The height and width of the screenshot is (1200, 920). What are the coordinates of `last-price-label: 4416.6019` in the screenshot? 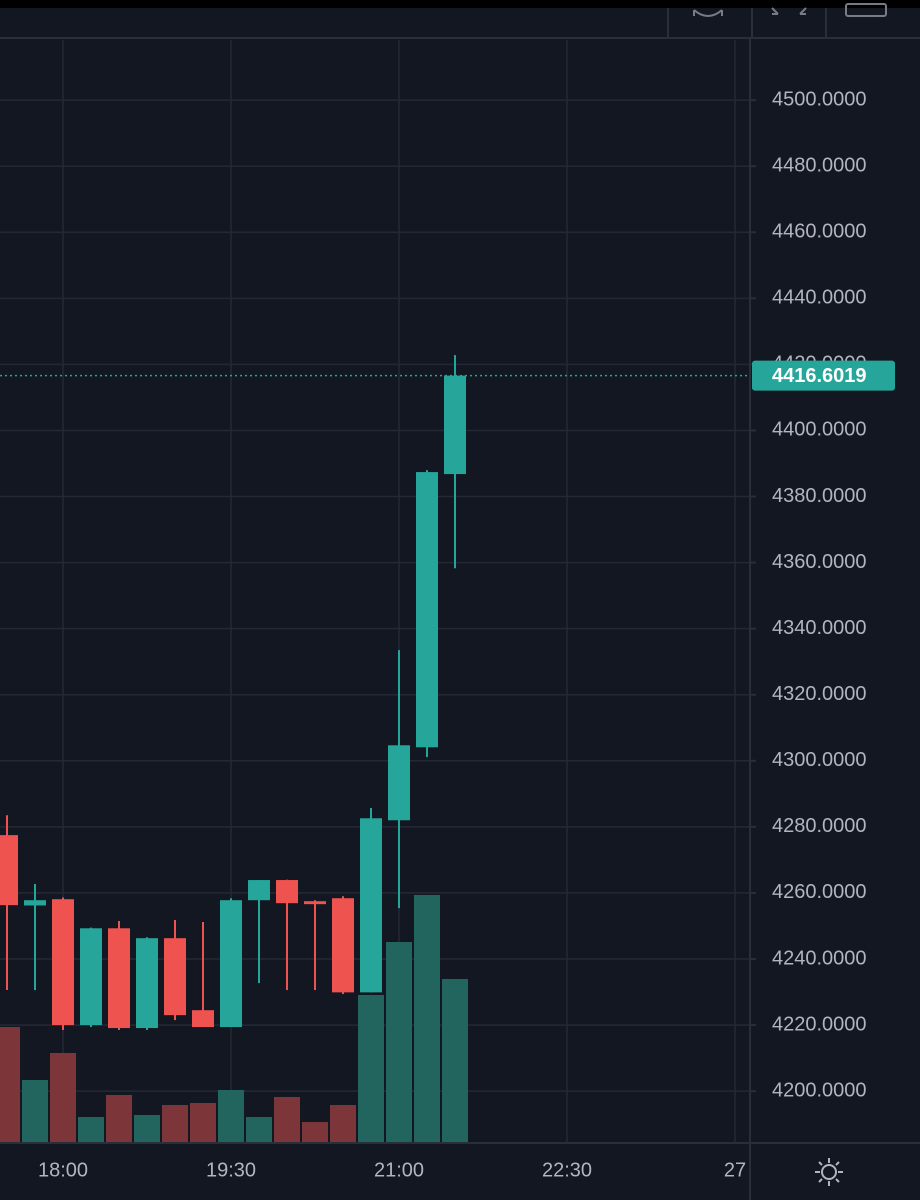 It's located at (819, 376).